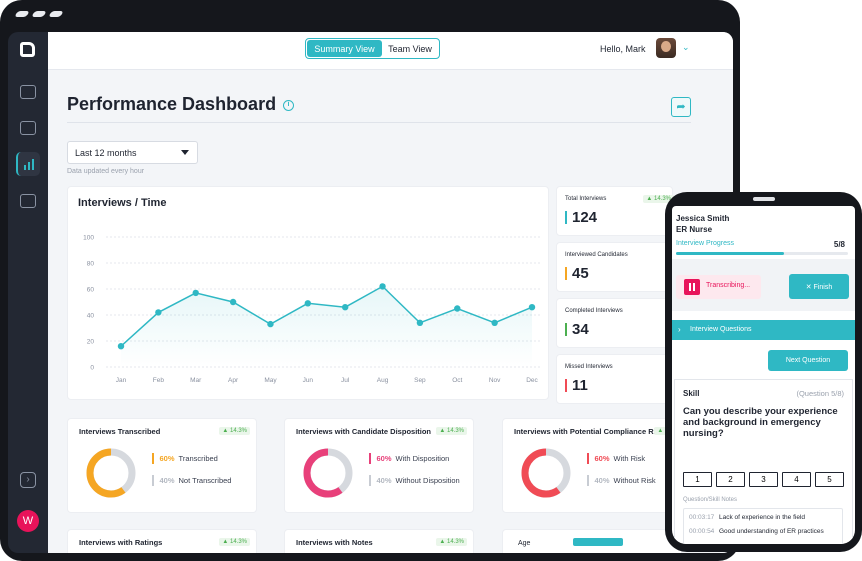  What do you see at coordinates (91, 290) in the screenshot?
I see `y-tick-label: 60` at bounding box center [91, 290].